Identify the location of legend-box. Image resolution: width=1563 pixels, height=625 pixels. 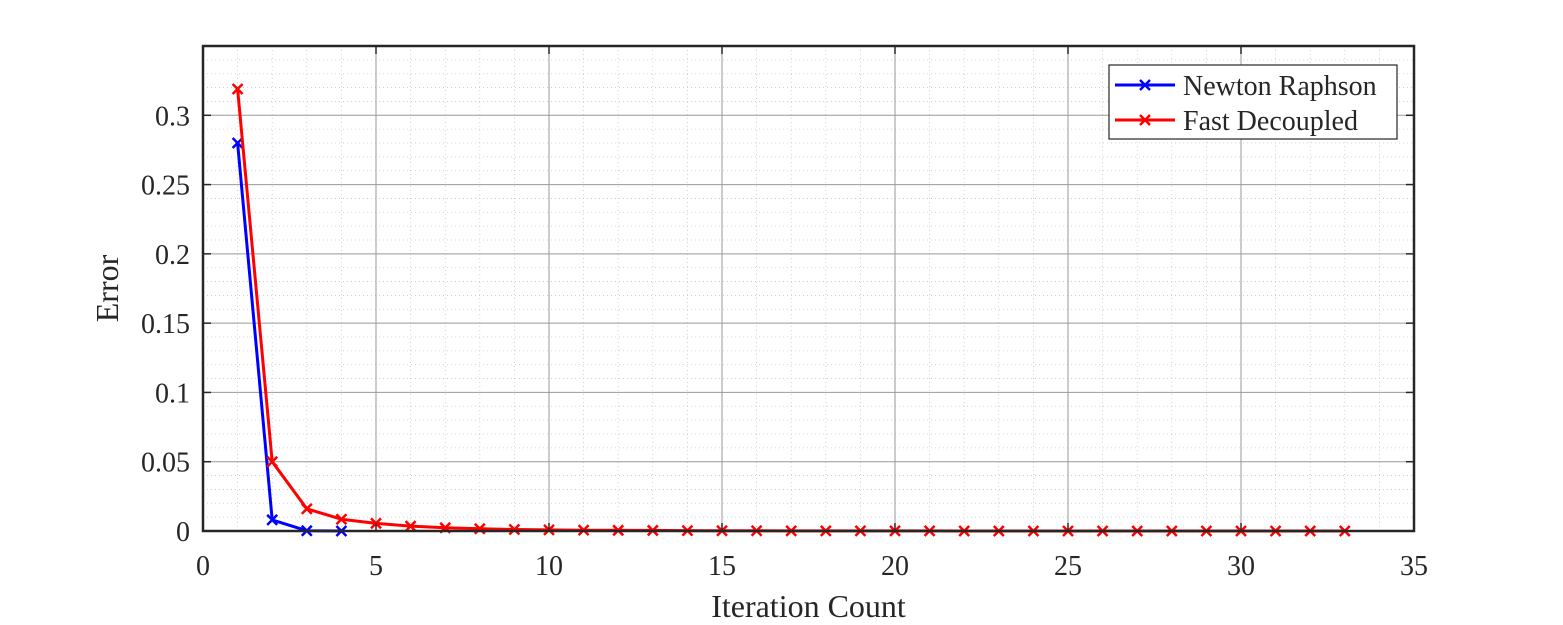
(1253, 102).